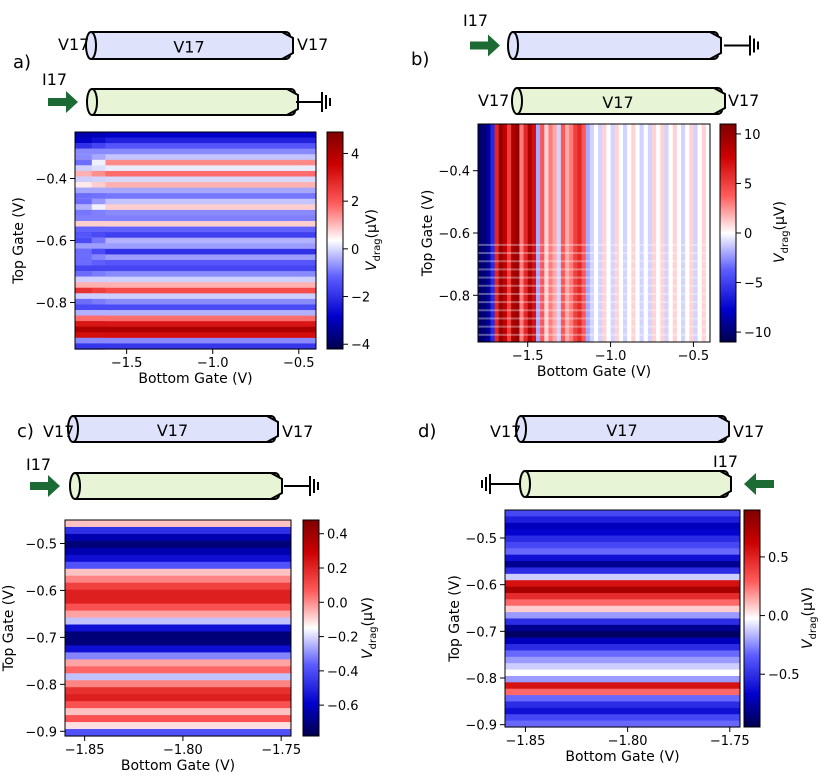 The height and width of the screenshot is (781, 830). What do you see at coordinates (455, 619) in the screenshot?
I see `panel-d-ylabel: Top Gate (V)` at bounding box center [455, 619].